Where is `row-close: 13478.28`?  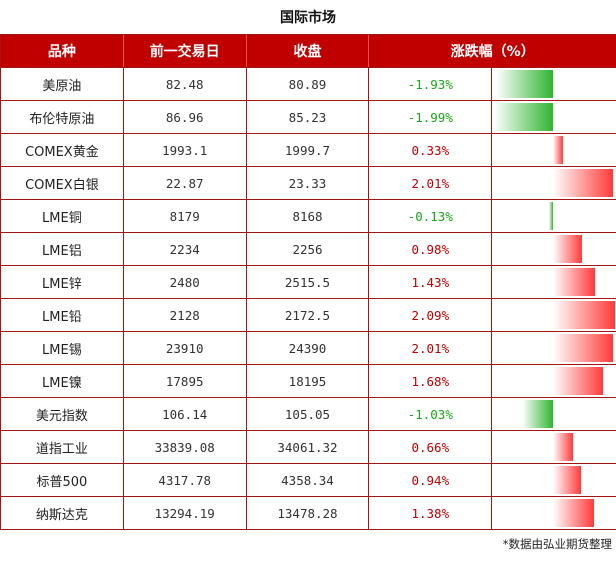 row-close: 13478.28 is located at coordinates (308, 513).